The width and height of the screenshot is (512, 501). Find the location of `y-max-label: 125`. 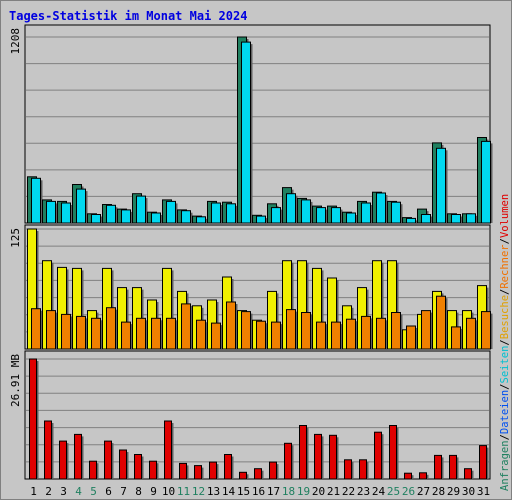

y-max-label: 125 is located at coordinates (15, 238).